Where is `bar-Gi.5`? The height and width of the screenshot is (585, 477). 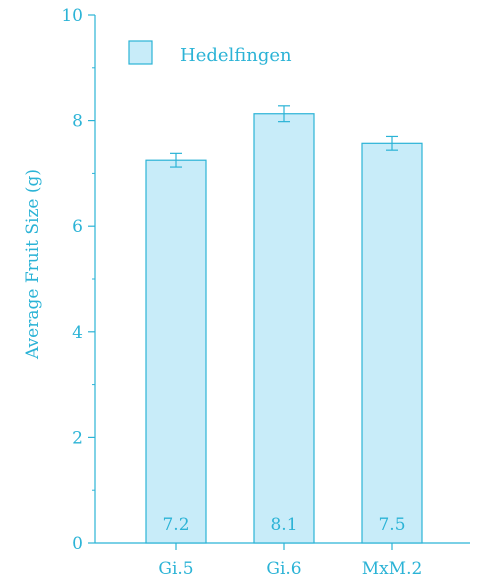
bar-Gi.5 is located at coordinates (176, 351).